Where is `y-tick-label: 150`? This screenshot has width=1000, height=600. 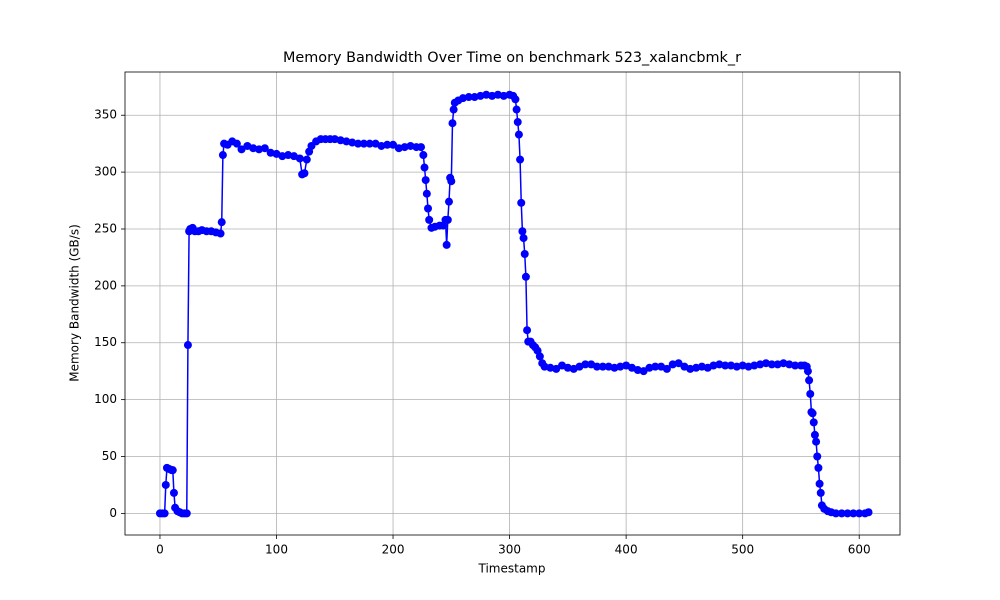
y-tick-label: 150 is located at coordinates (105, 342).